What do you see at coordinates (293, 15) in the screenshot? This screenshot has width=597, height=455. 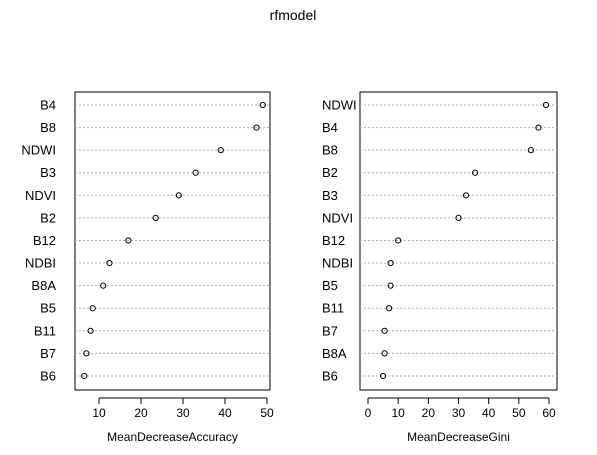 I see `chart-title: rfmodel` at bounding box center [293, 15].